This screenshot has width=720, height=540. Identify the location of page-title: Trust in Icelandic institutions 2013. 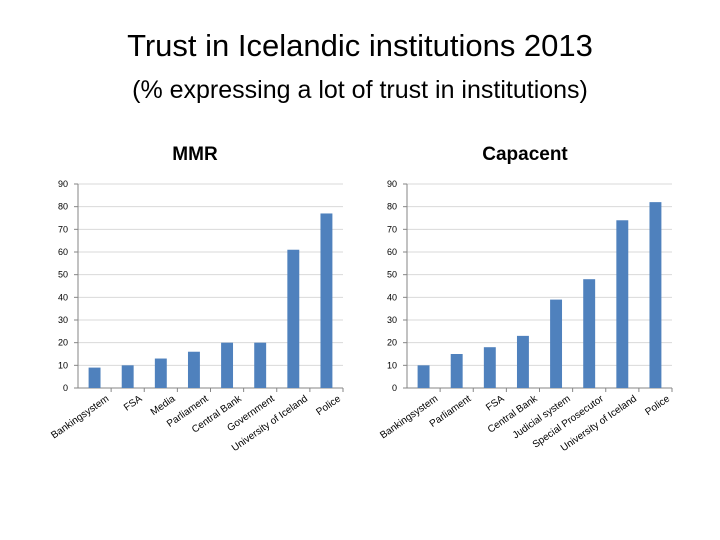
(360, 45).